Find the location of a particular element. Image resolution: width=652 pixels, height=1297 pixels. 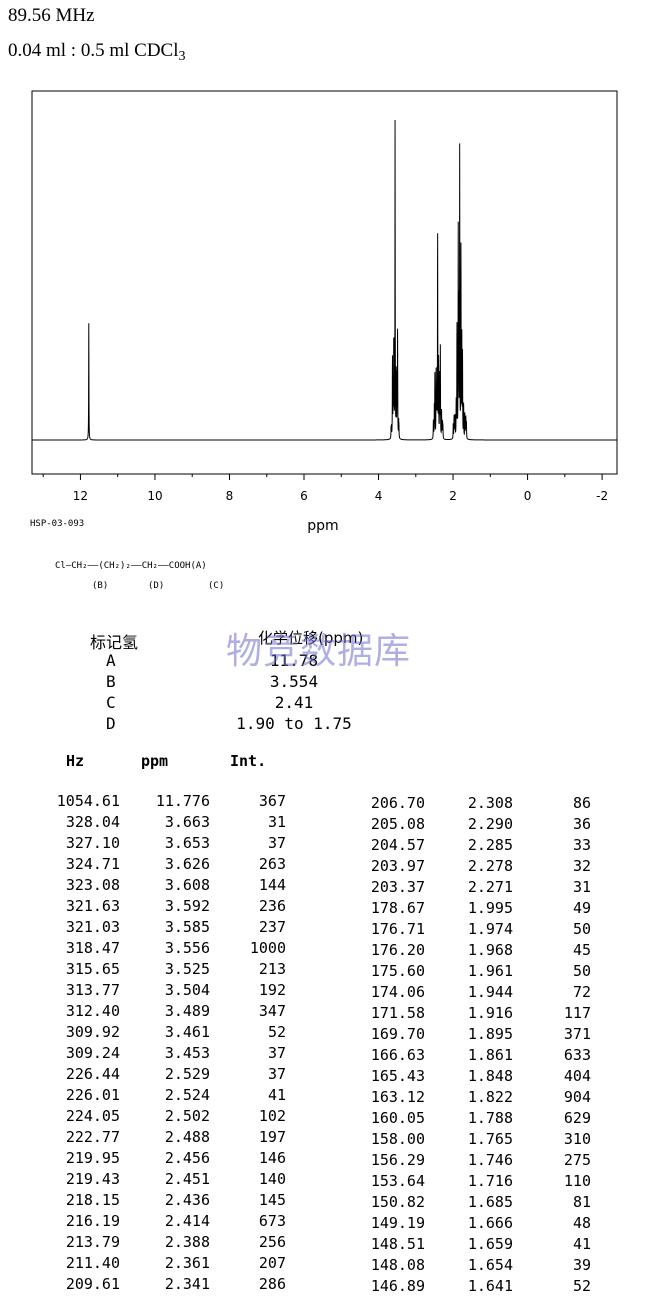

x-tick-label: 2 is located at coordinates (453, 496).